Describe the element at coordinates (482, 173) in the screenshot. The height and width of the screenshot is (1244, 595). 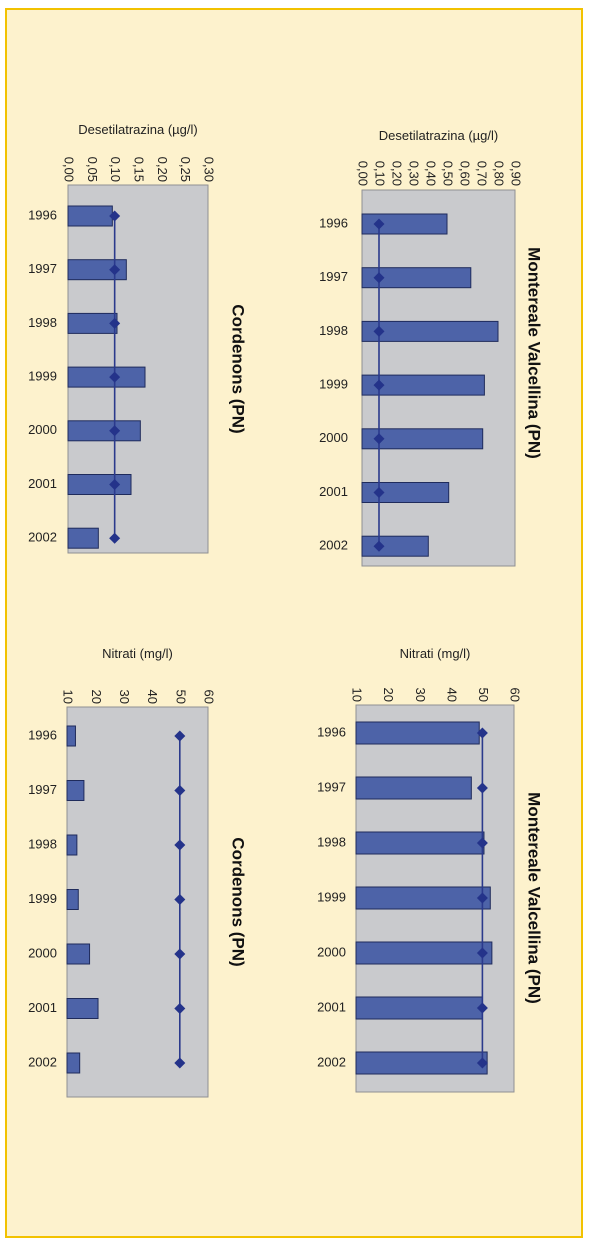
I see `tick-label: 0,70` at that location.